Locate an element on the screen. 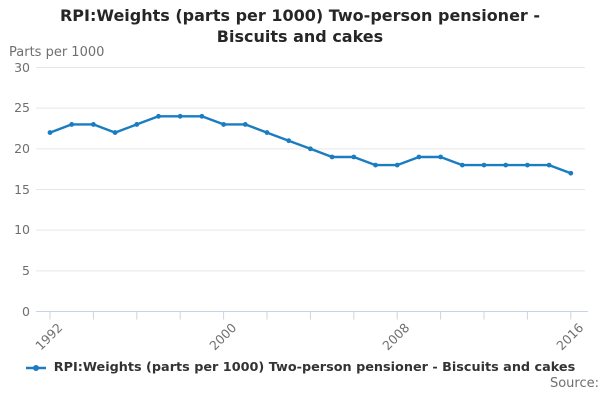 This screenshot has width=600, height=400. y-axis-tick-label: 5 is located at coordinates (26, 270).